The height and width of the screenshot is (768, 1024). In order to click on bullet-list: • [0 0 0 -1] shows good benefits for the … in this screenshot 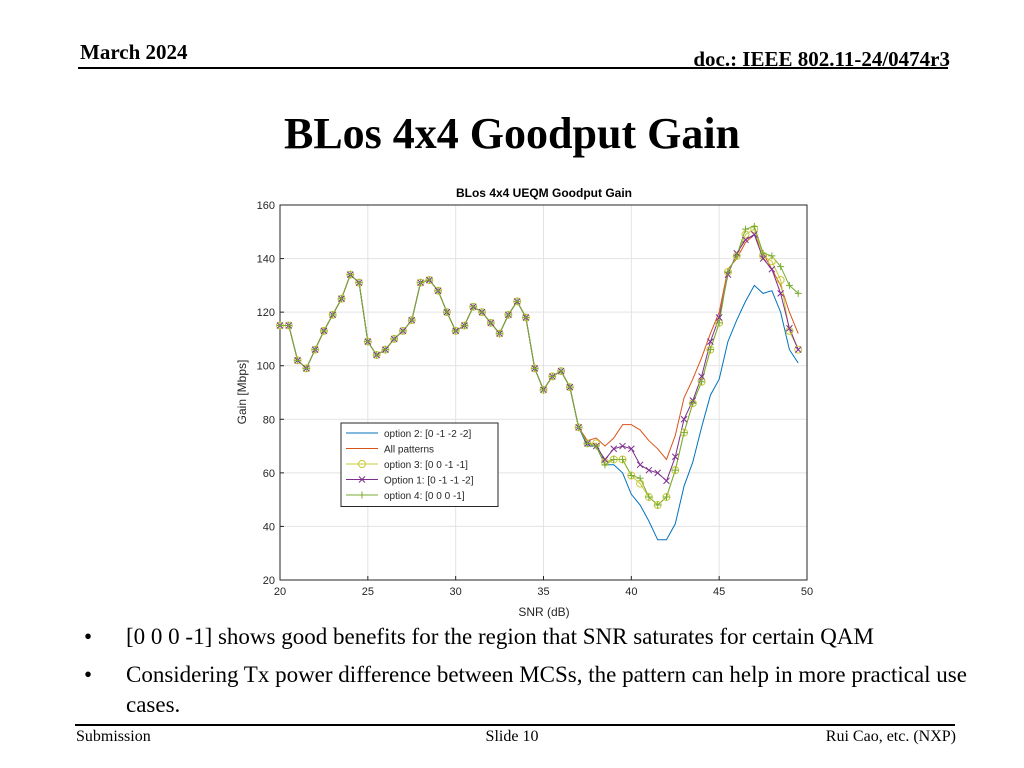, I will do `click(534, 675)`.